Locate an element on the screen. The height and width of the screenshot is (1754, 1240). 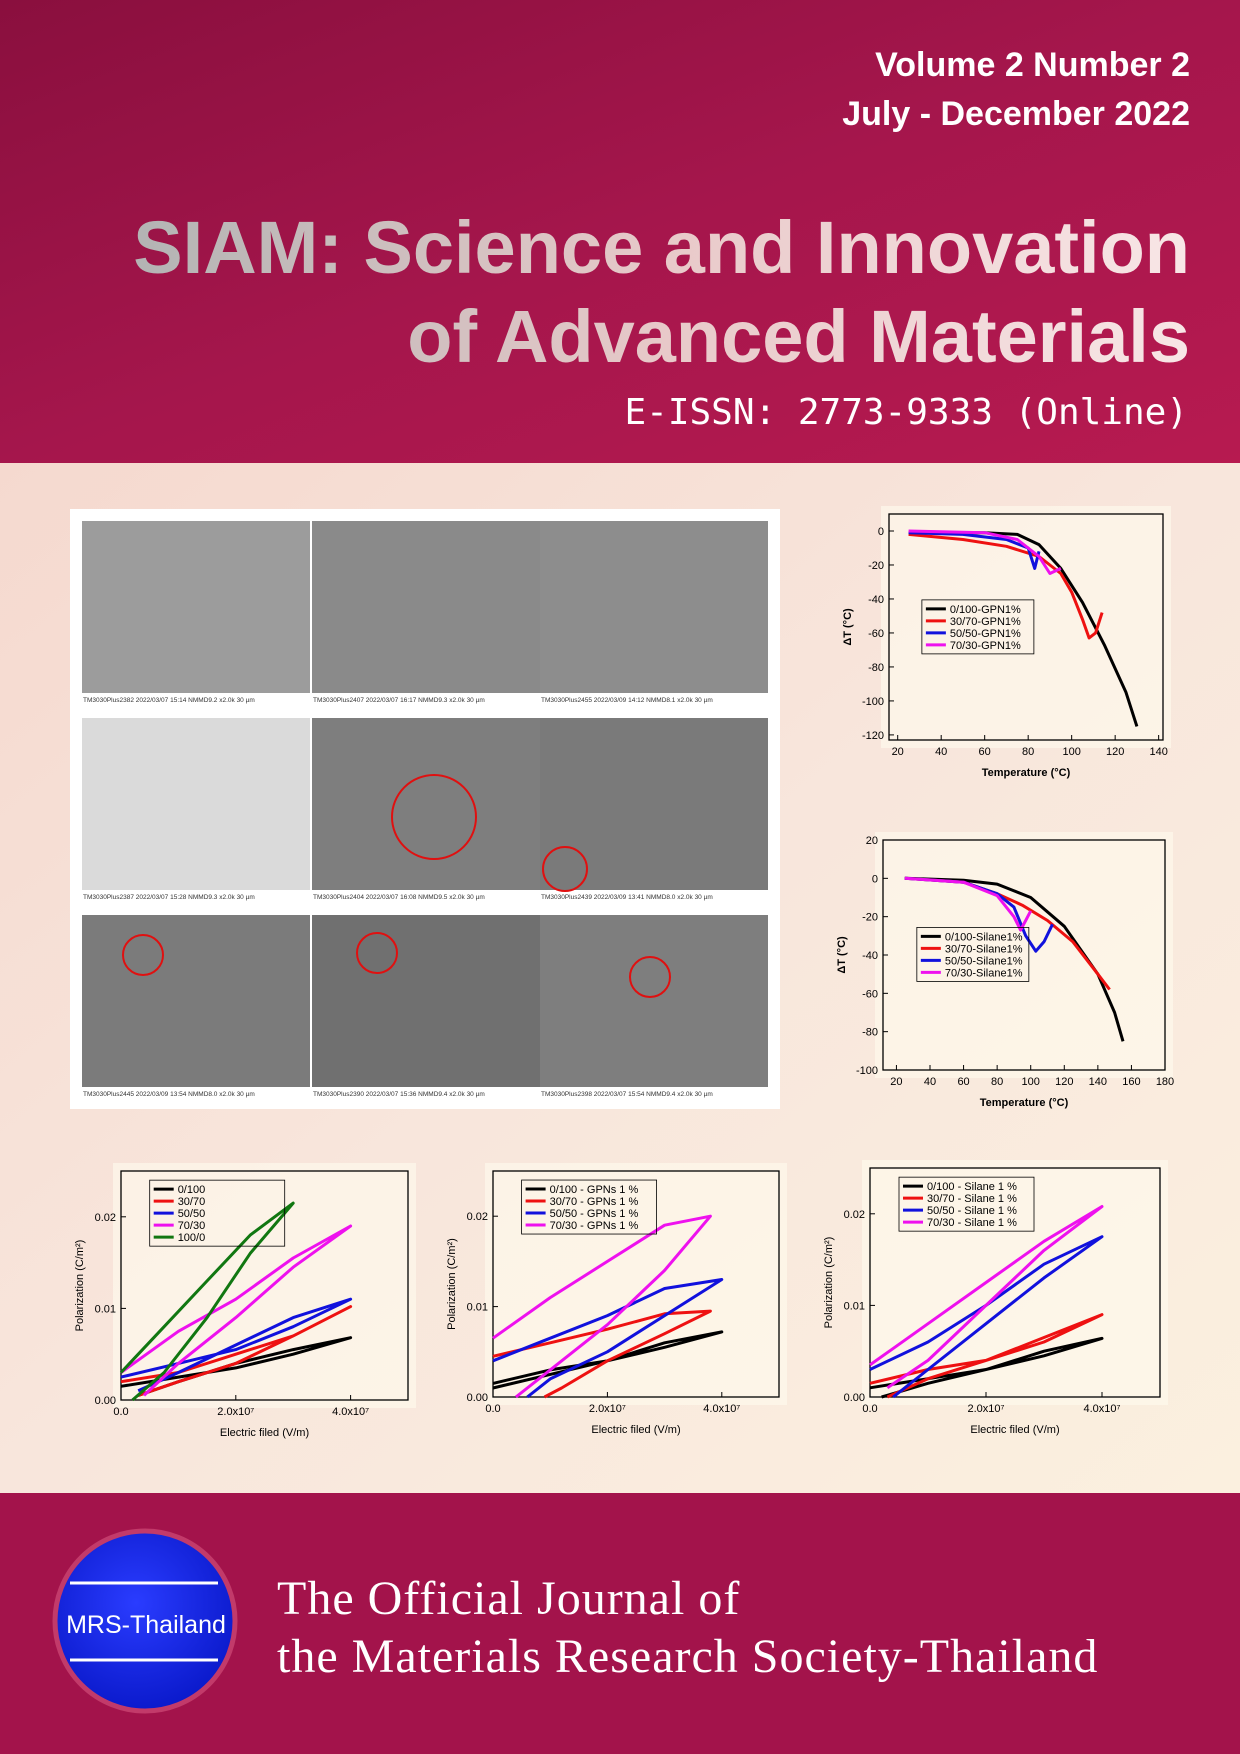
y-axis-title: ΔT (°C) is located at coordinates (842, 955).